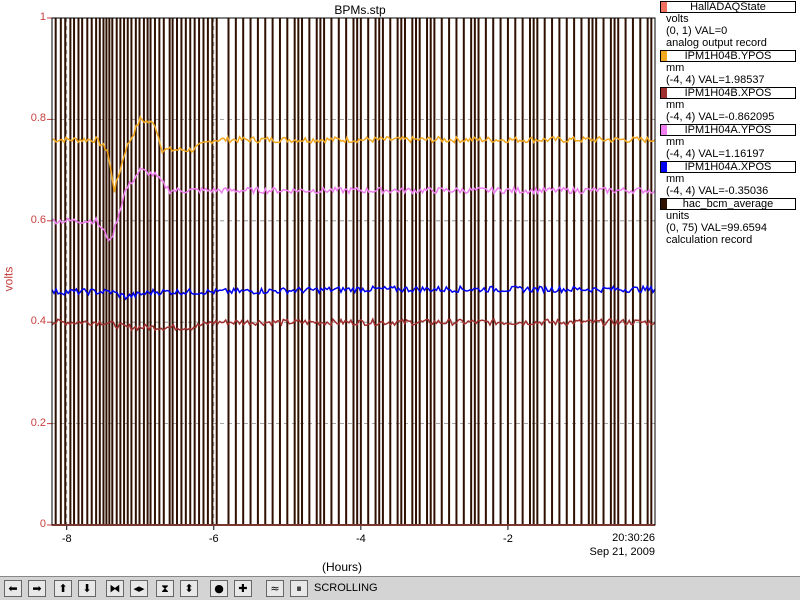 This screenshot has width=800, height=600. I want to click on zoom-in-vertical-icon: ⧗, so click(165, 588).